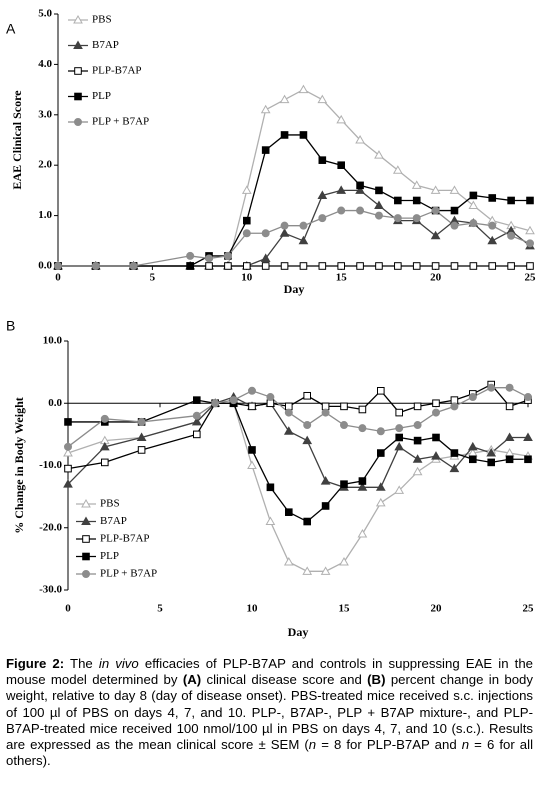  I want to click on caption-text: clinical disease score and, so click(284, 680).